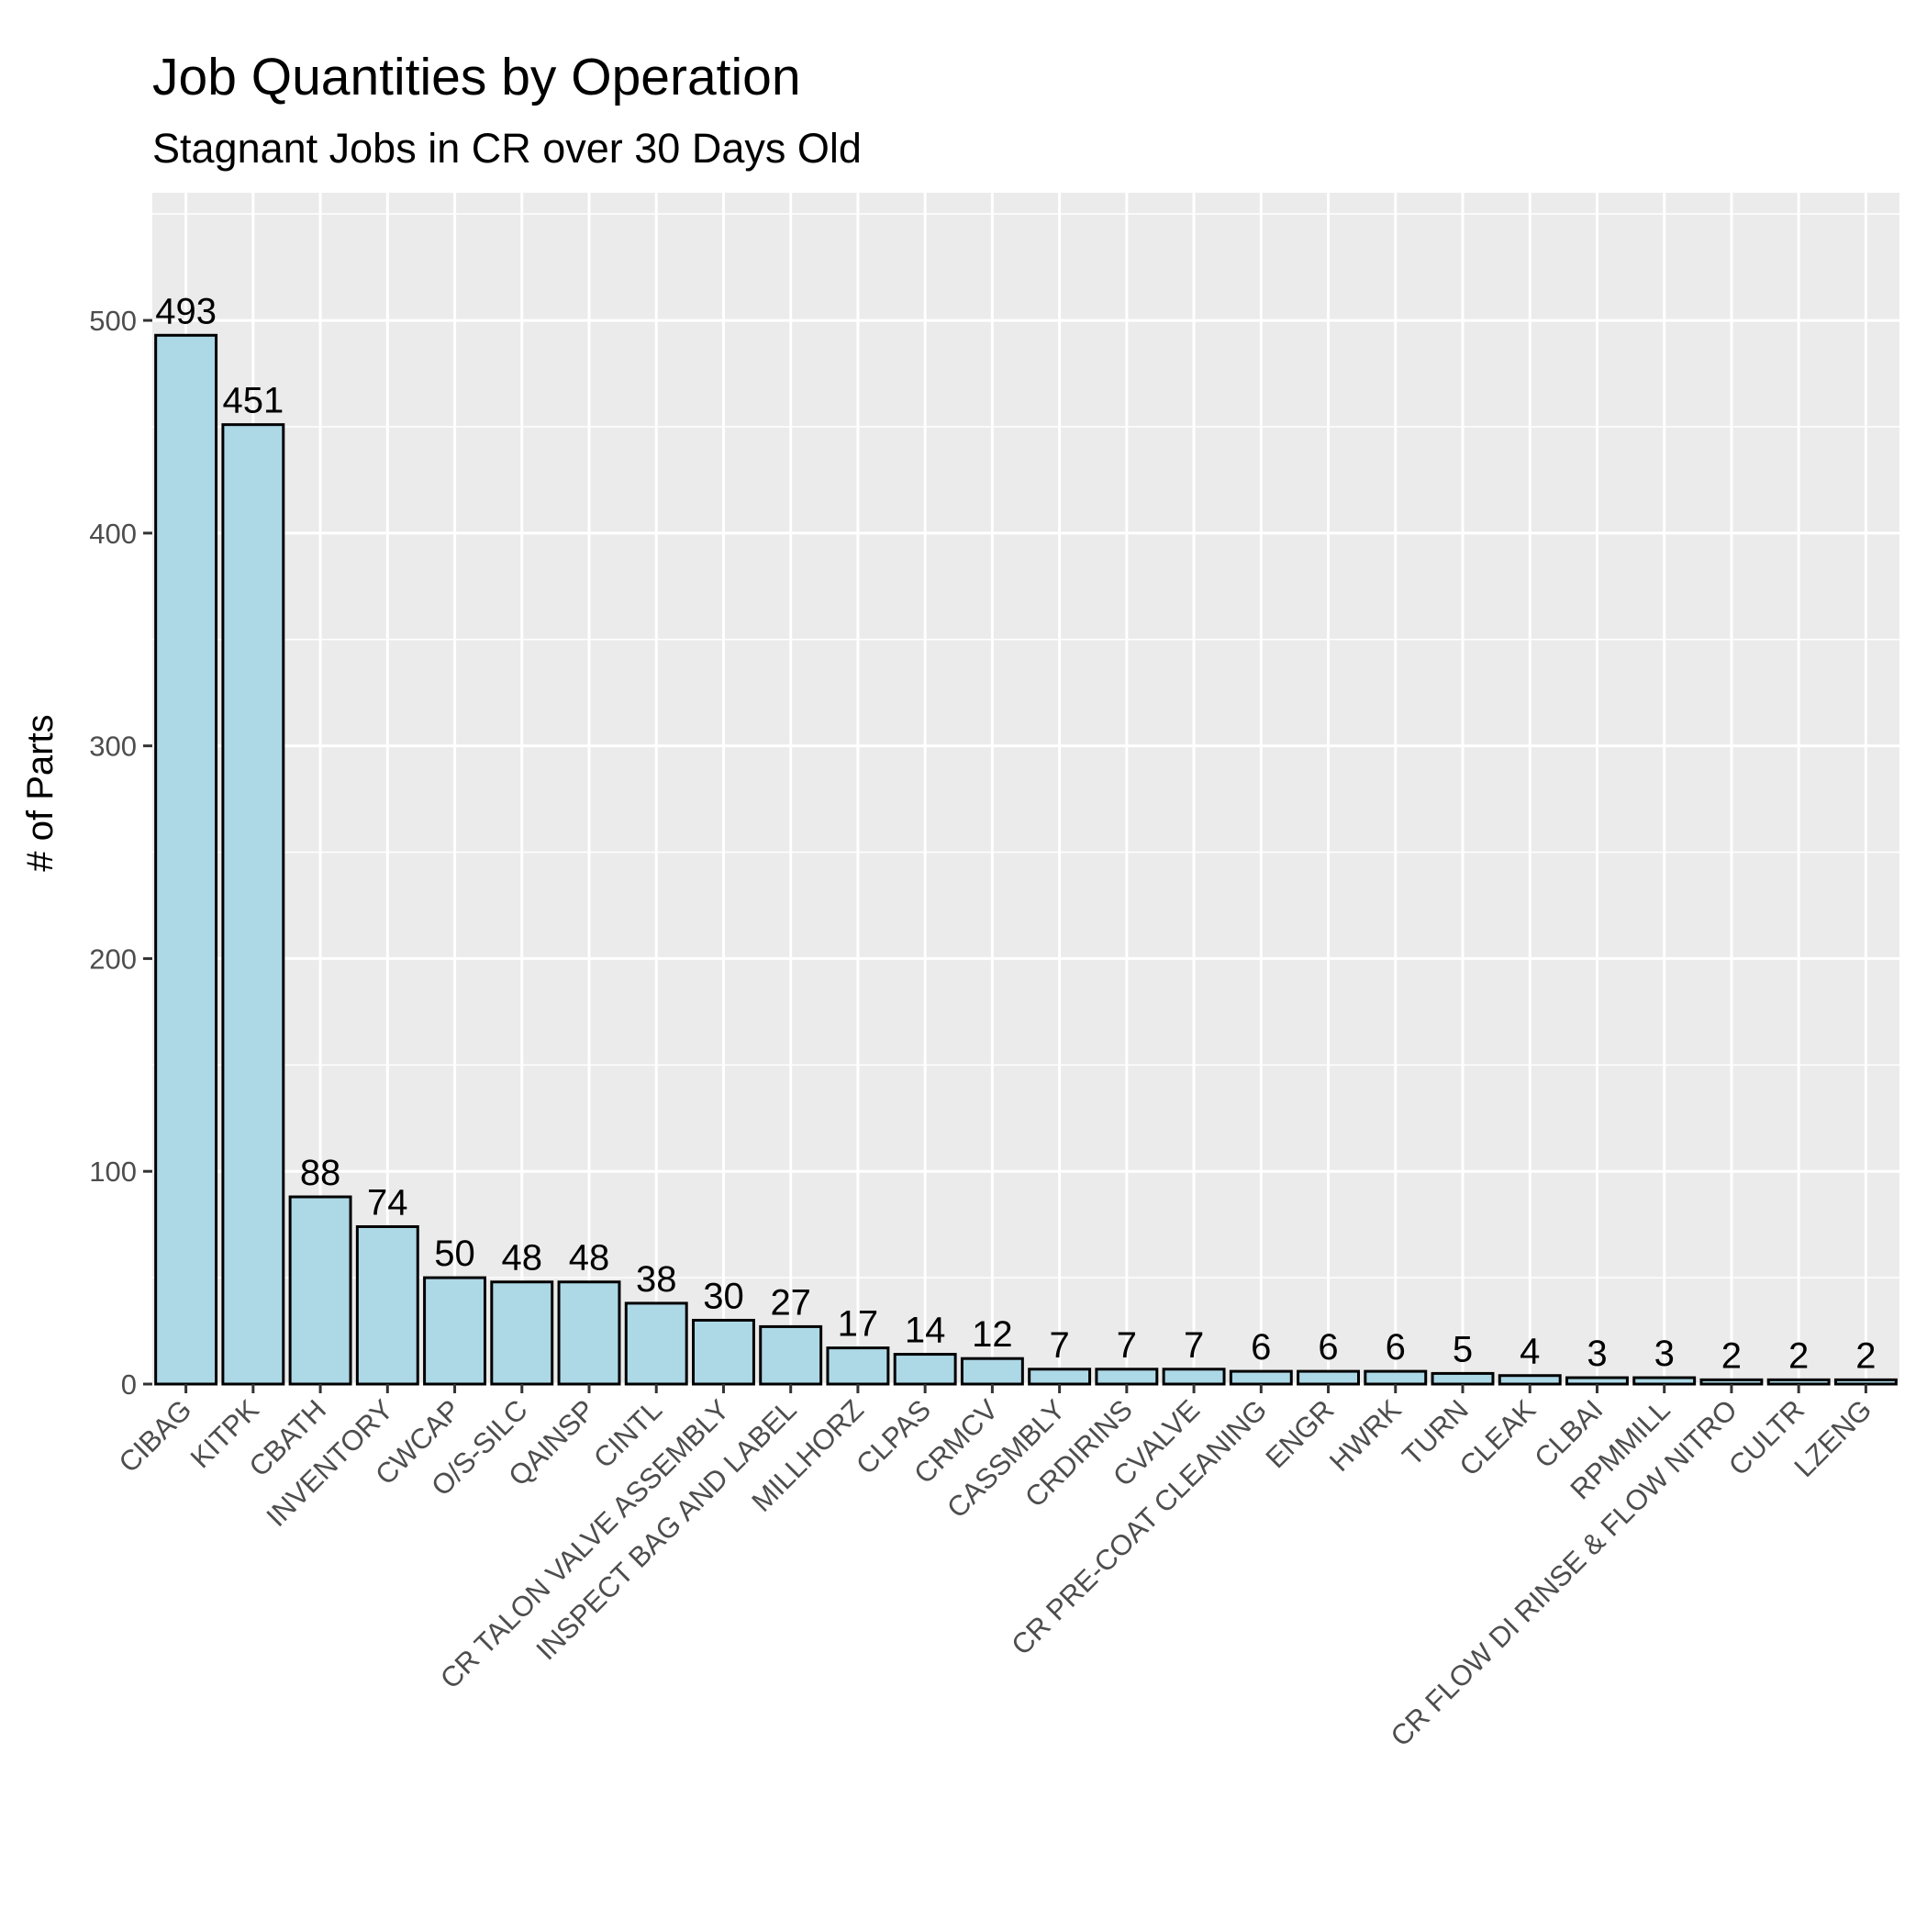 This screenshot has height=1932, width=1927. Describe the element at coordinates (253, 401) in the screenshot. I see `bar-value-label: 451` at that location.